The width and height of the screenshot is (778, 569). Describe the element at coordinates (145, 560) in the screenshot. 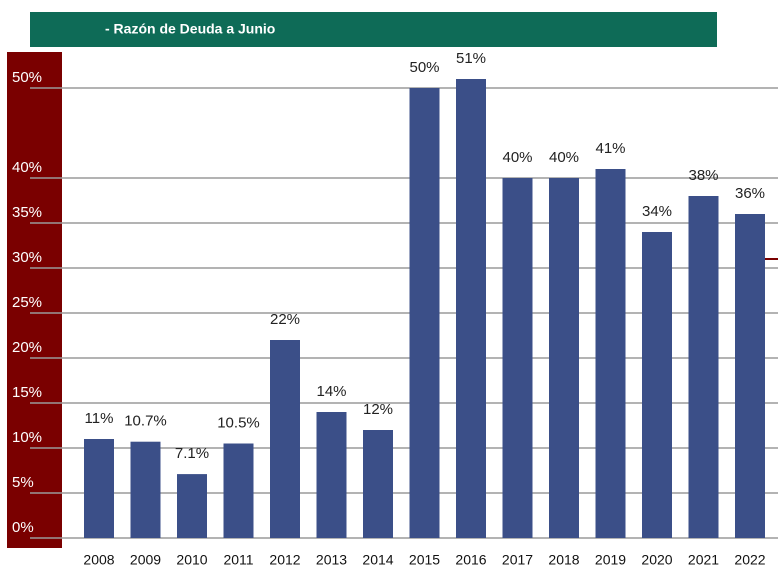

I see `x-tick-label: 2009` at that location.